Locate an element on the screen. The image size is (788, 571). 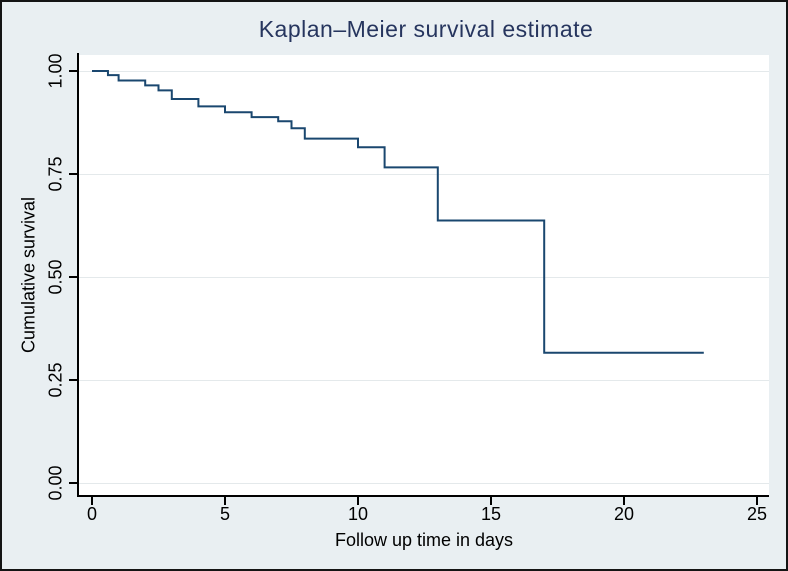
x-tick-label: 10 is located at coordinates (358, 514).